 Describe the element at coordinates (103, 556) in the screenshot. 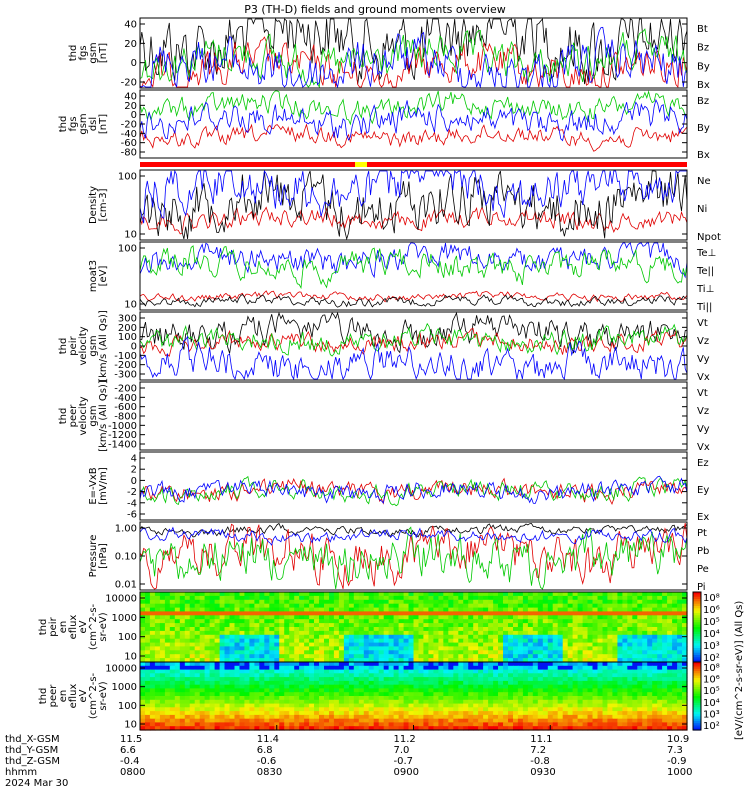

I see `y-axis-label-line: [nPa]` at that location.